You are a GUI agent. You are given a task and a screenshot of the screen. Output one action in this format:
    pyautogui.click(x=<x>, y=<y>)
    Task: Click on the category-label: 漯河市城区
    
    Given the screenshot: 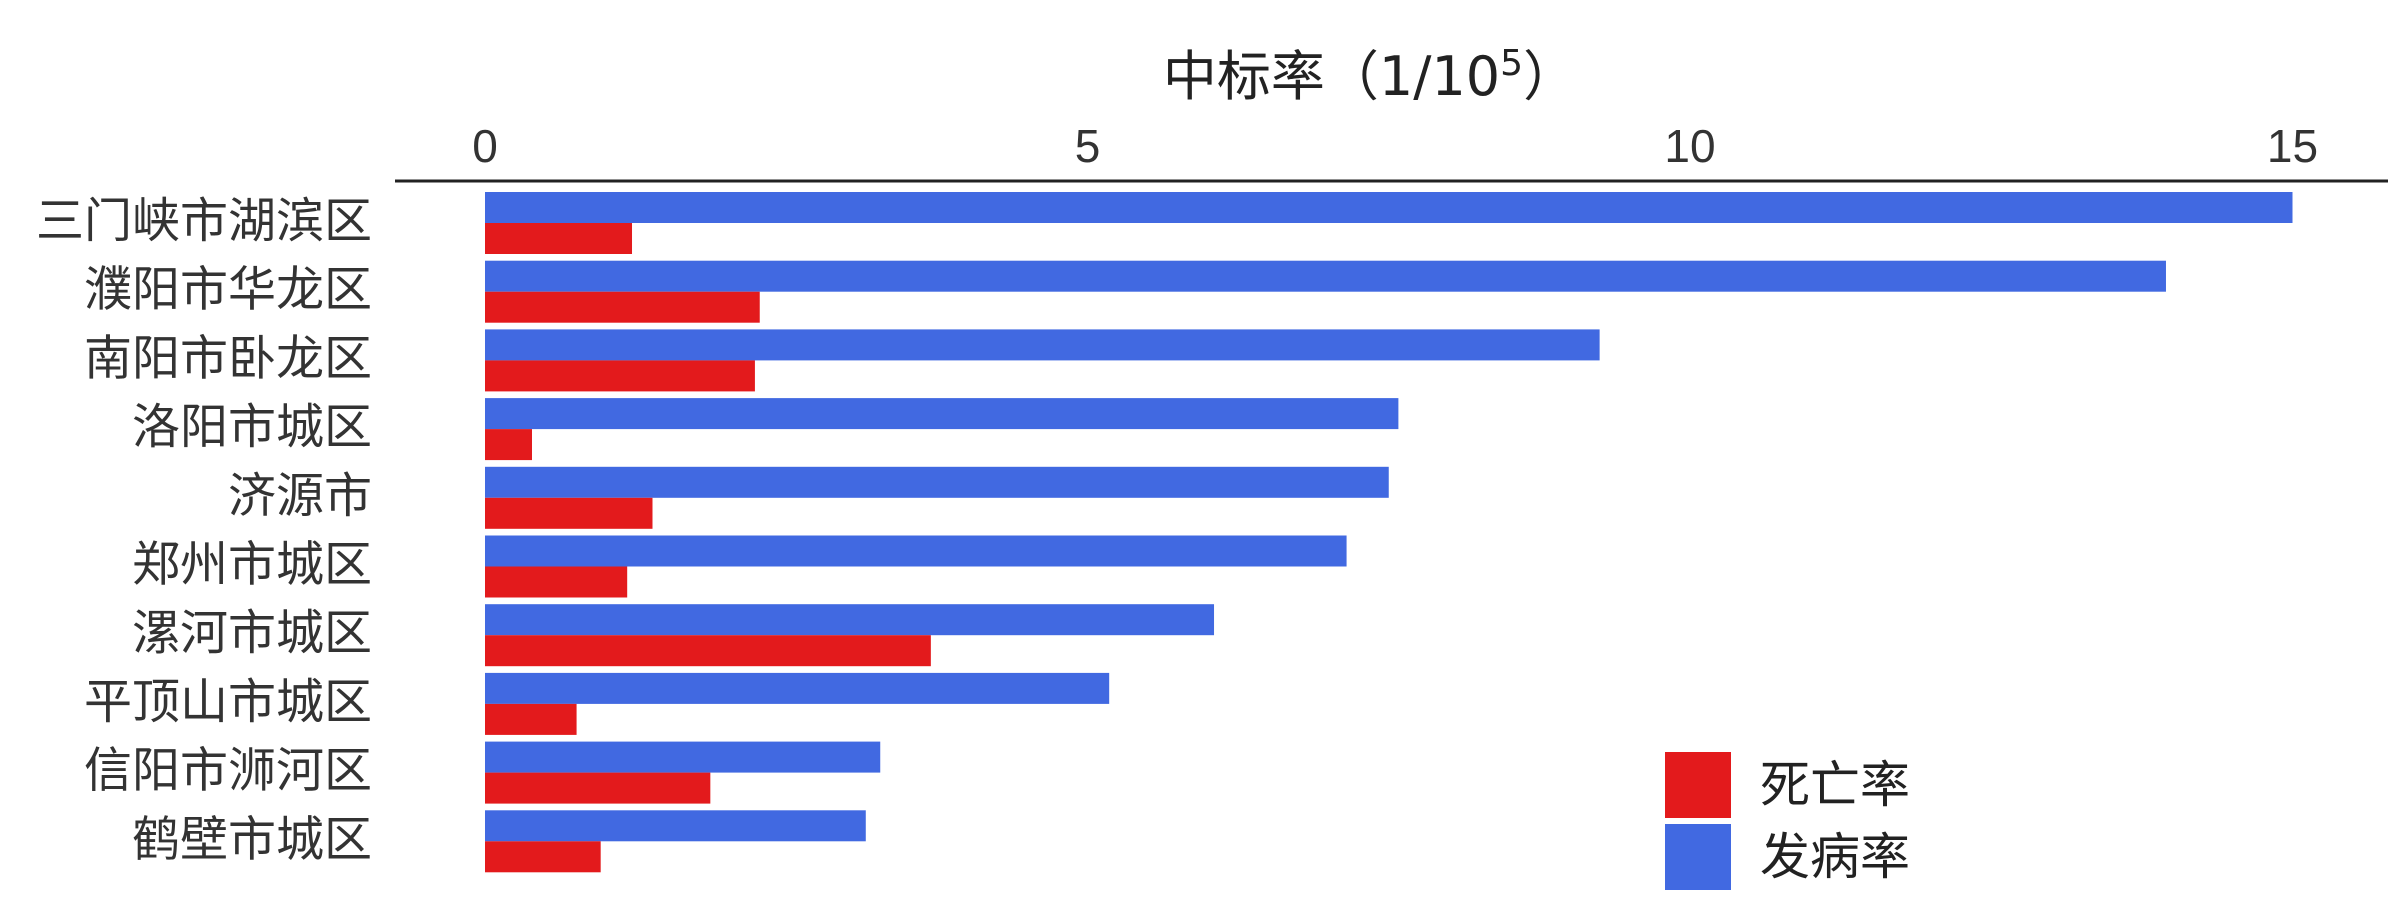 What is the action you would take?
    pyautogui.click(x=252, y=633)
    